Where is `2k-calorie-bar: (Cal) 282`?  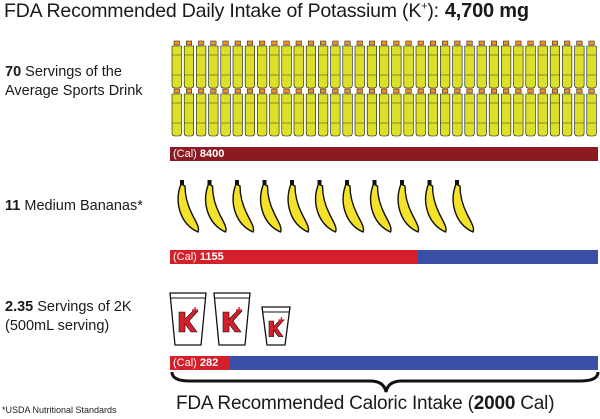 2k-calorie-bar: (Cal) 282 is located at coordinates (384, 363).